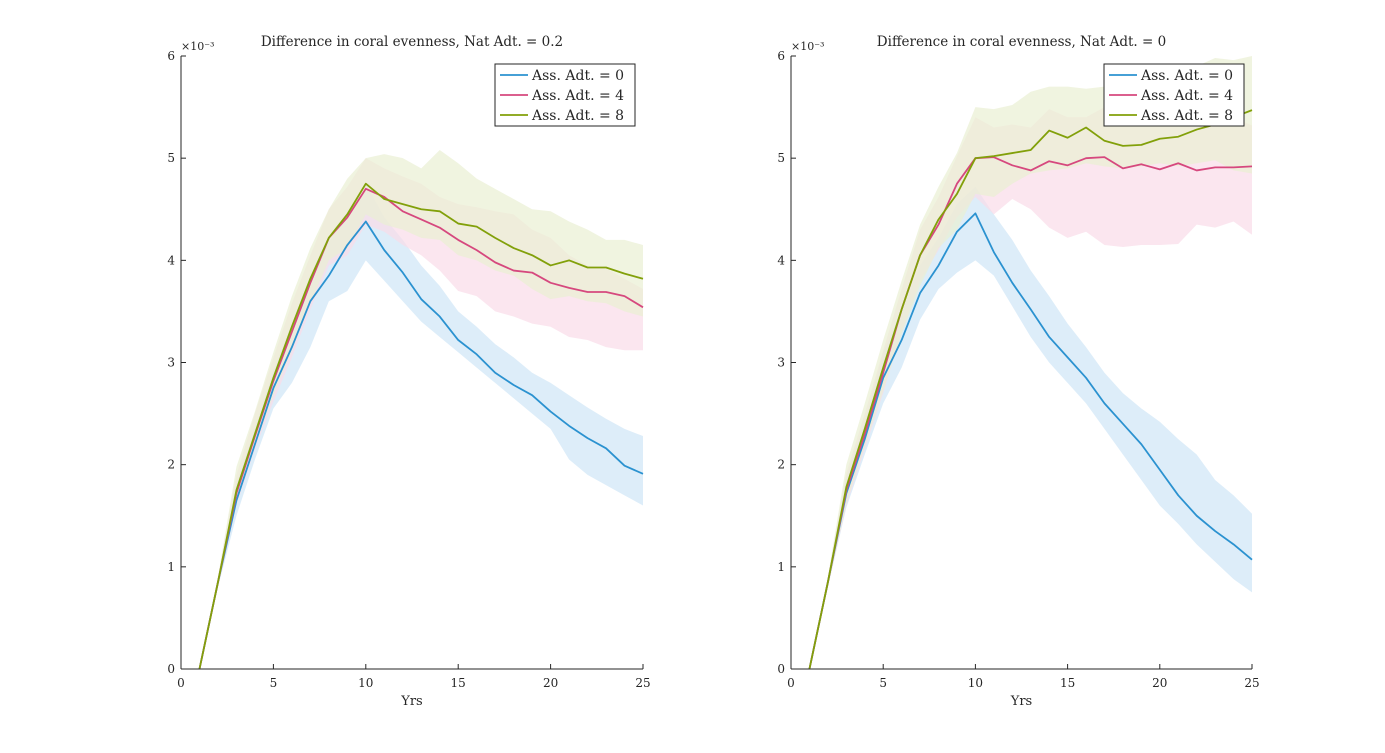 Image resolution: width=1385 pixels, height=753 pixels. I want to click on chart-0-y-tick-label: 1, so click(171, 567).